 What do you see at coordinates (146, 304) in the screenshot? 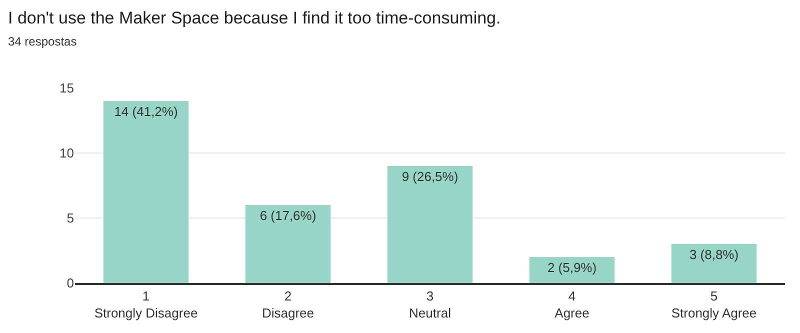
I see `x-tick-label: 1 Strongly Disagree` at bounding box center [146, 304].